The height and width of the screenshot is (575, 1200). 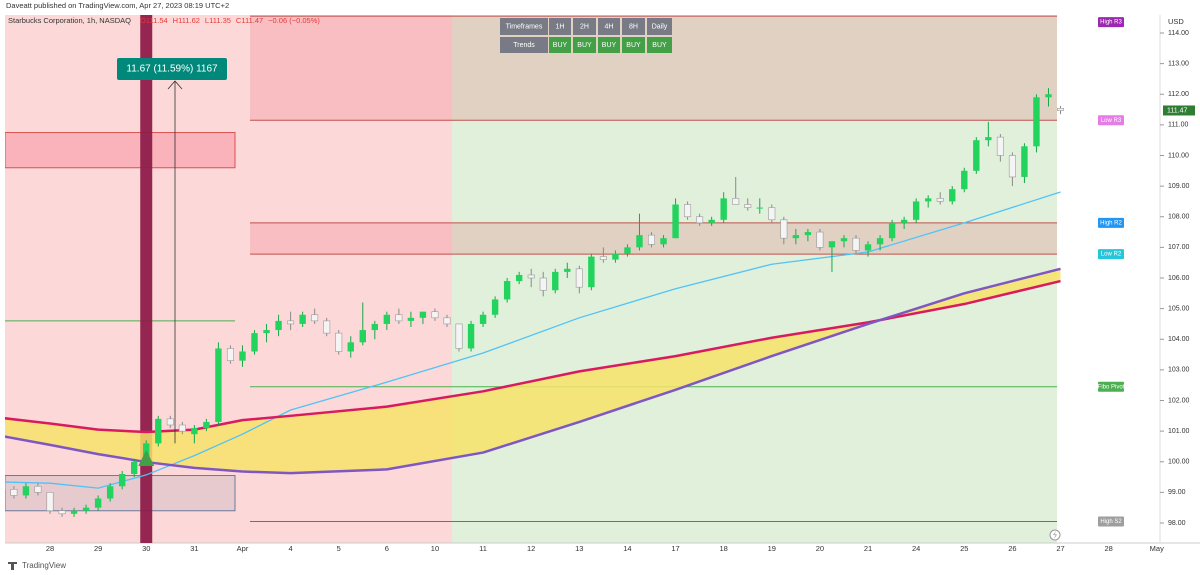 I want to click on level-label: High S2, so click(x=1111, y=522).